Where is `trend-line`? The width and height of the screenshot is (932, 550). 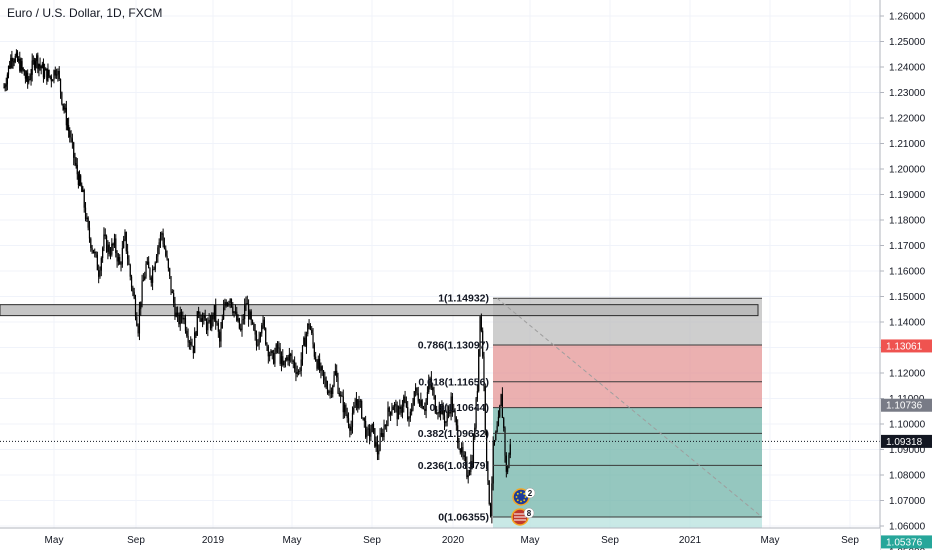 trend-line is located at coordinates (629, 407).